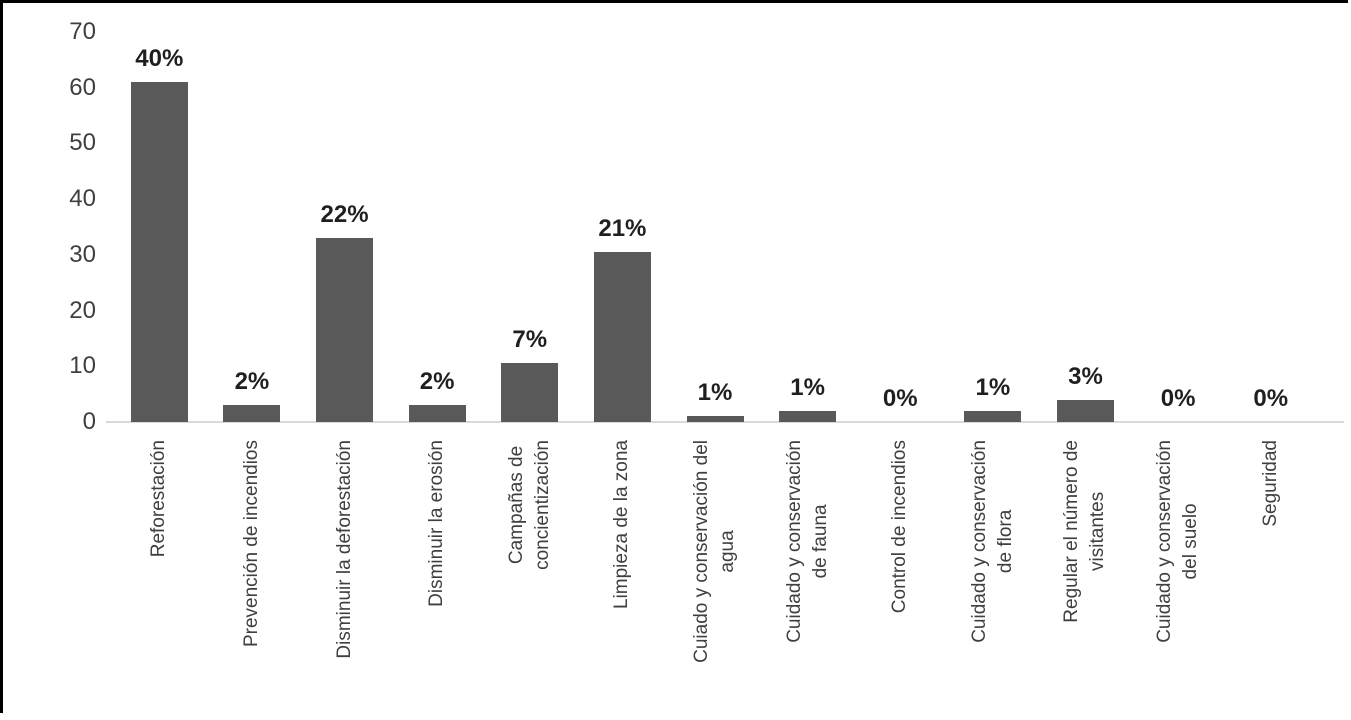  Describe the element at coordinates (900, 527) in the screenshot. I see `x-axis-category-label: Control de incendios` at that location.